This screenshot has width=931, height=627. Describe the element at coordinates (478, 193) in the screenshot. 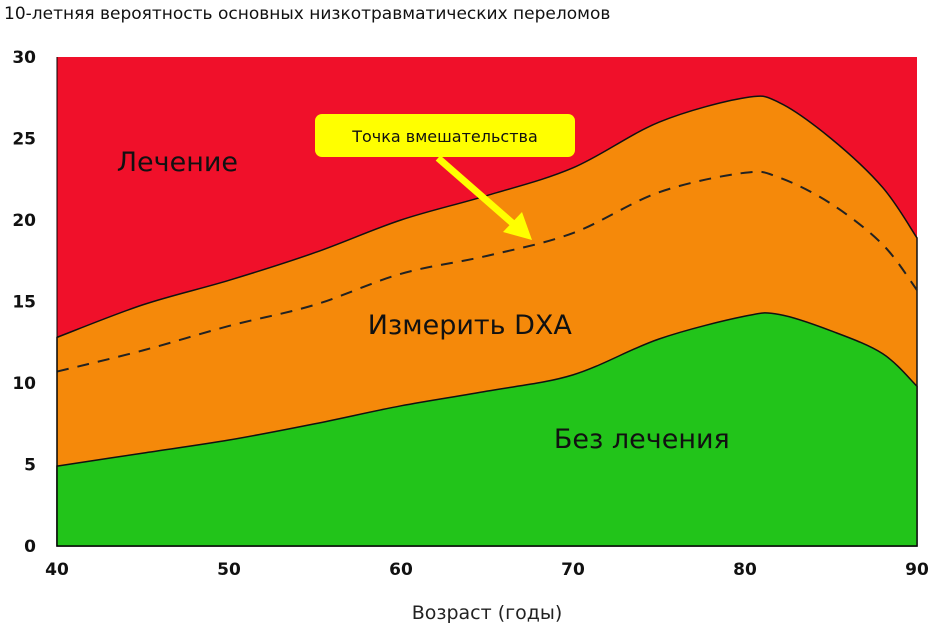

I see `annotation-arrow` at that location.